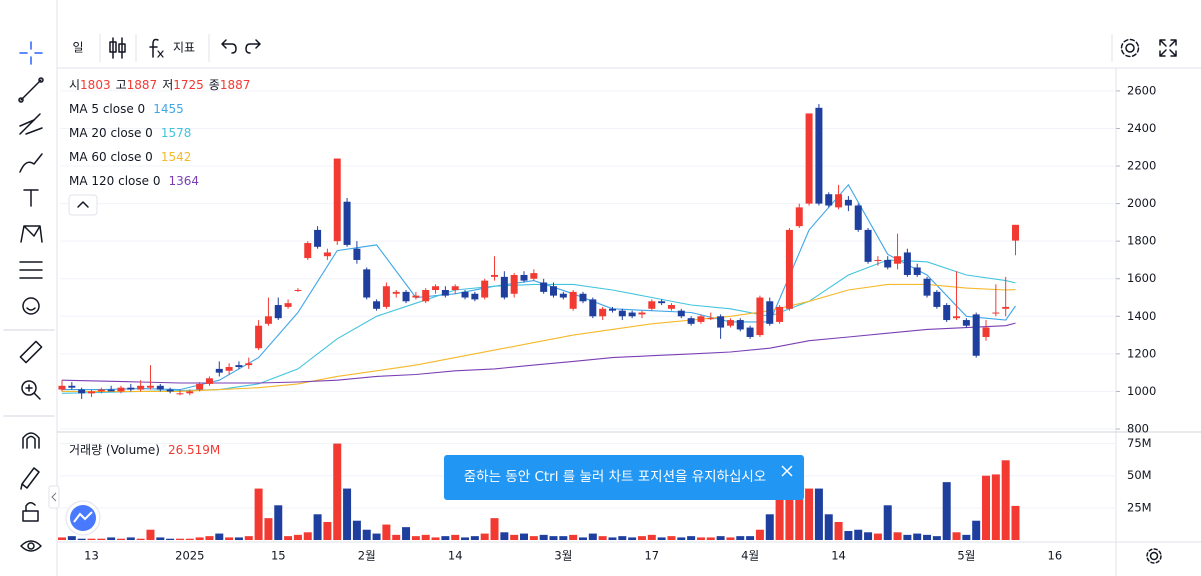 Image resolution: width=1201 pixels, height=576 pixels. Describe the element at coordinates (114, 181) in the screenshot. I see `ma-name: MA 120 close 0` at that location.